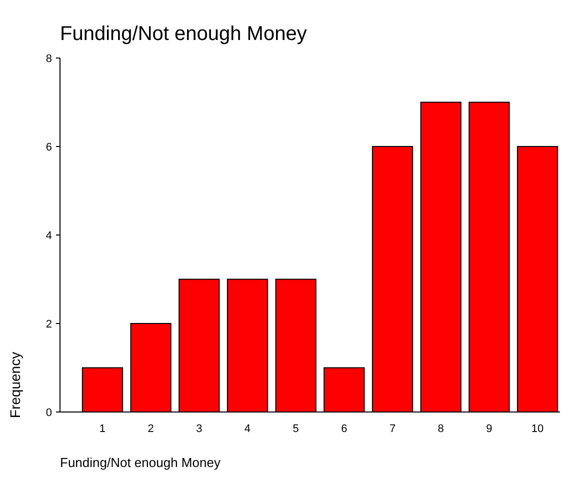 This screenshot has width=574, height=483. Describe the element at coordinates (49, 236) in the screenshot. I see `y-tick-label: 4` at that location.